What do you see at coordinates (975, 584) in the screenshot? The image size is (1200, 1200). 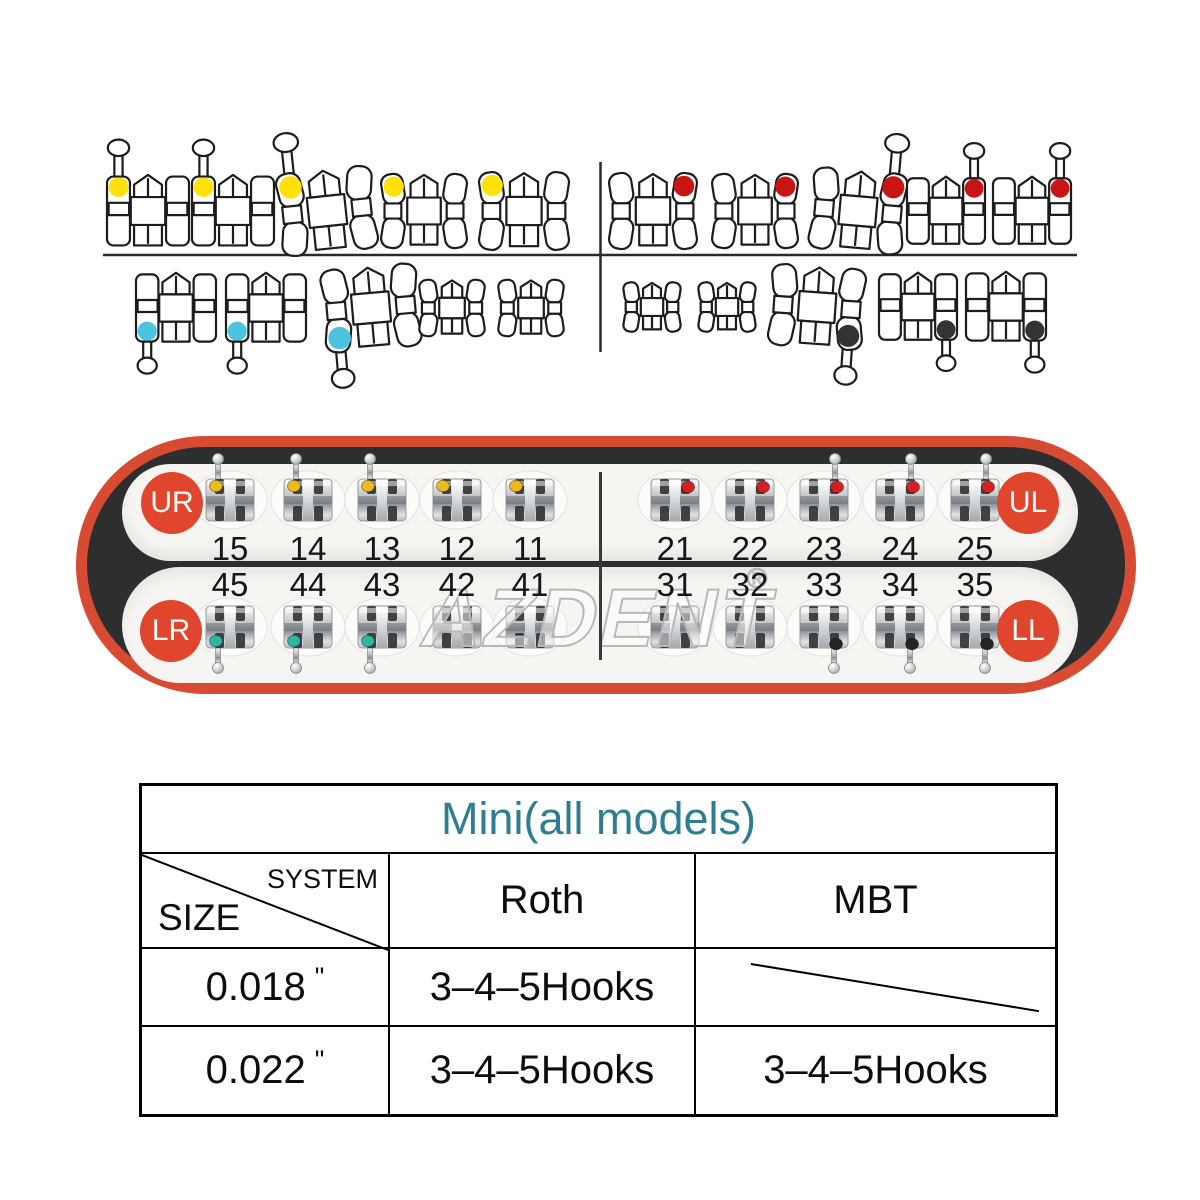 I see `tooth-number: 35` at bounding box center [975, 584].